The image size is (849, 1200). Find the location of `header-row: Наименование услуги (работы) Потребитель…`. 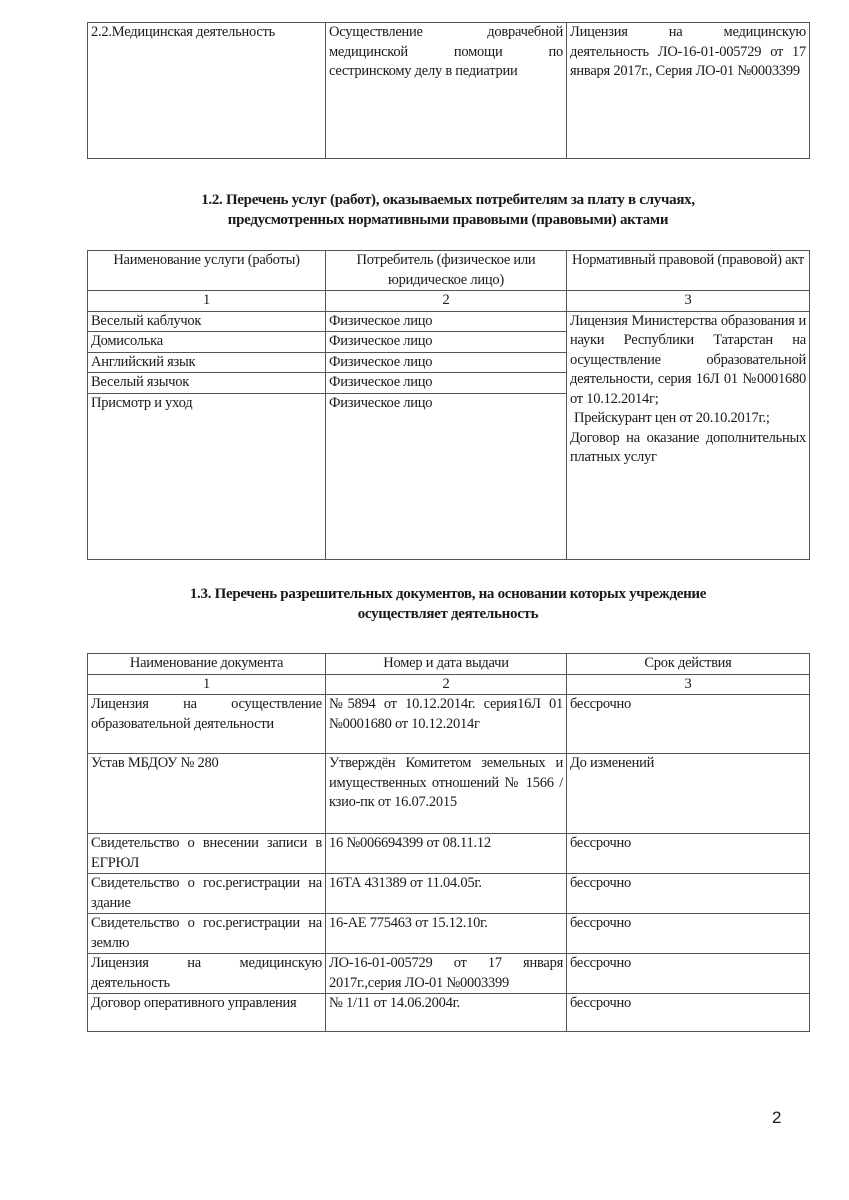

header-row: Наименование услуги (работы) Потребитель… is located at coordinates (448, 270).